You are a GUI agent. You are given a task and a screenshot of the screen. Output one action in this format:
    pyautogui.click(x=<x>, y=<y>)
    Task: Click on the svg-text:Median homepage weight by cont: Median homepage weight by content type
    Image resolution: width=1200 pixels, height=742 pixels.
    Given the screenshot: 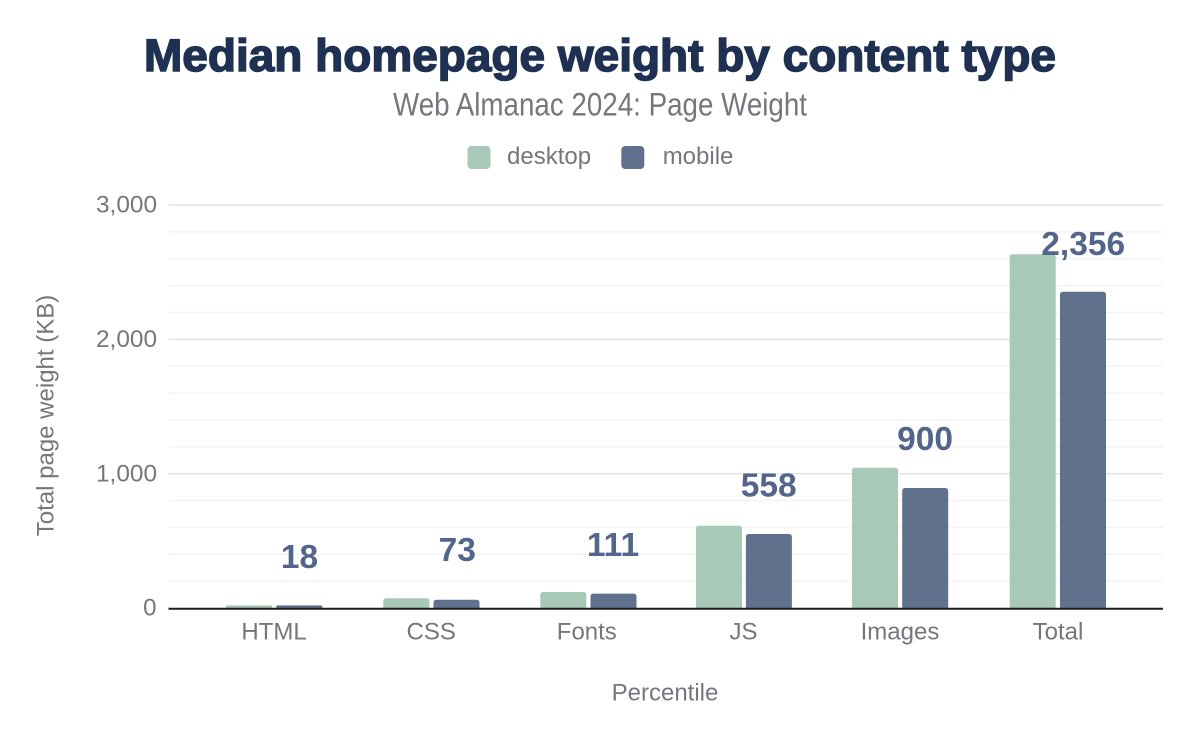 What is the action you would take?
    pyautogui.click(x=600, y=55)
    